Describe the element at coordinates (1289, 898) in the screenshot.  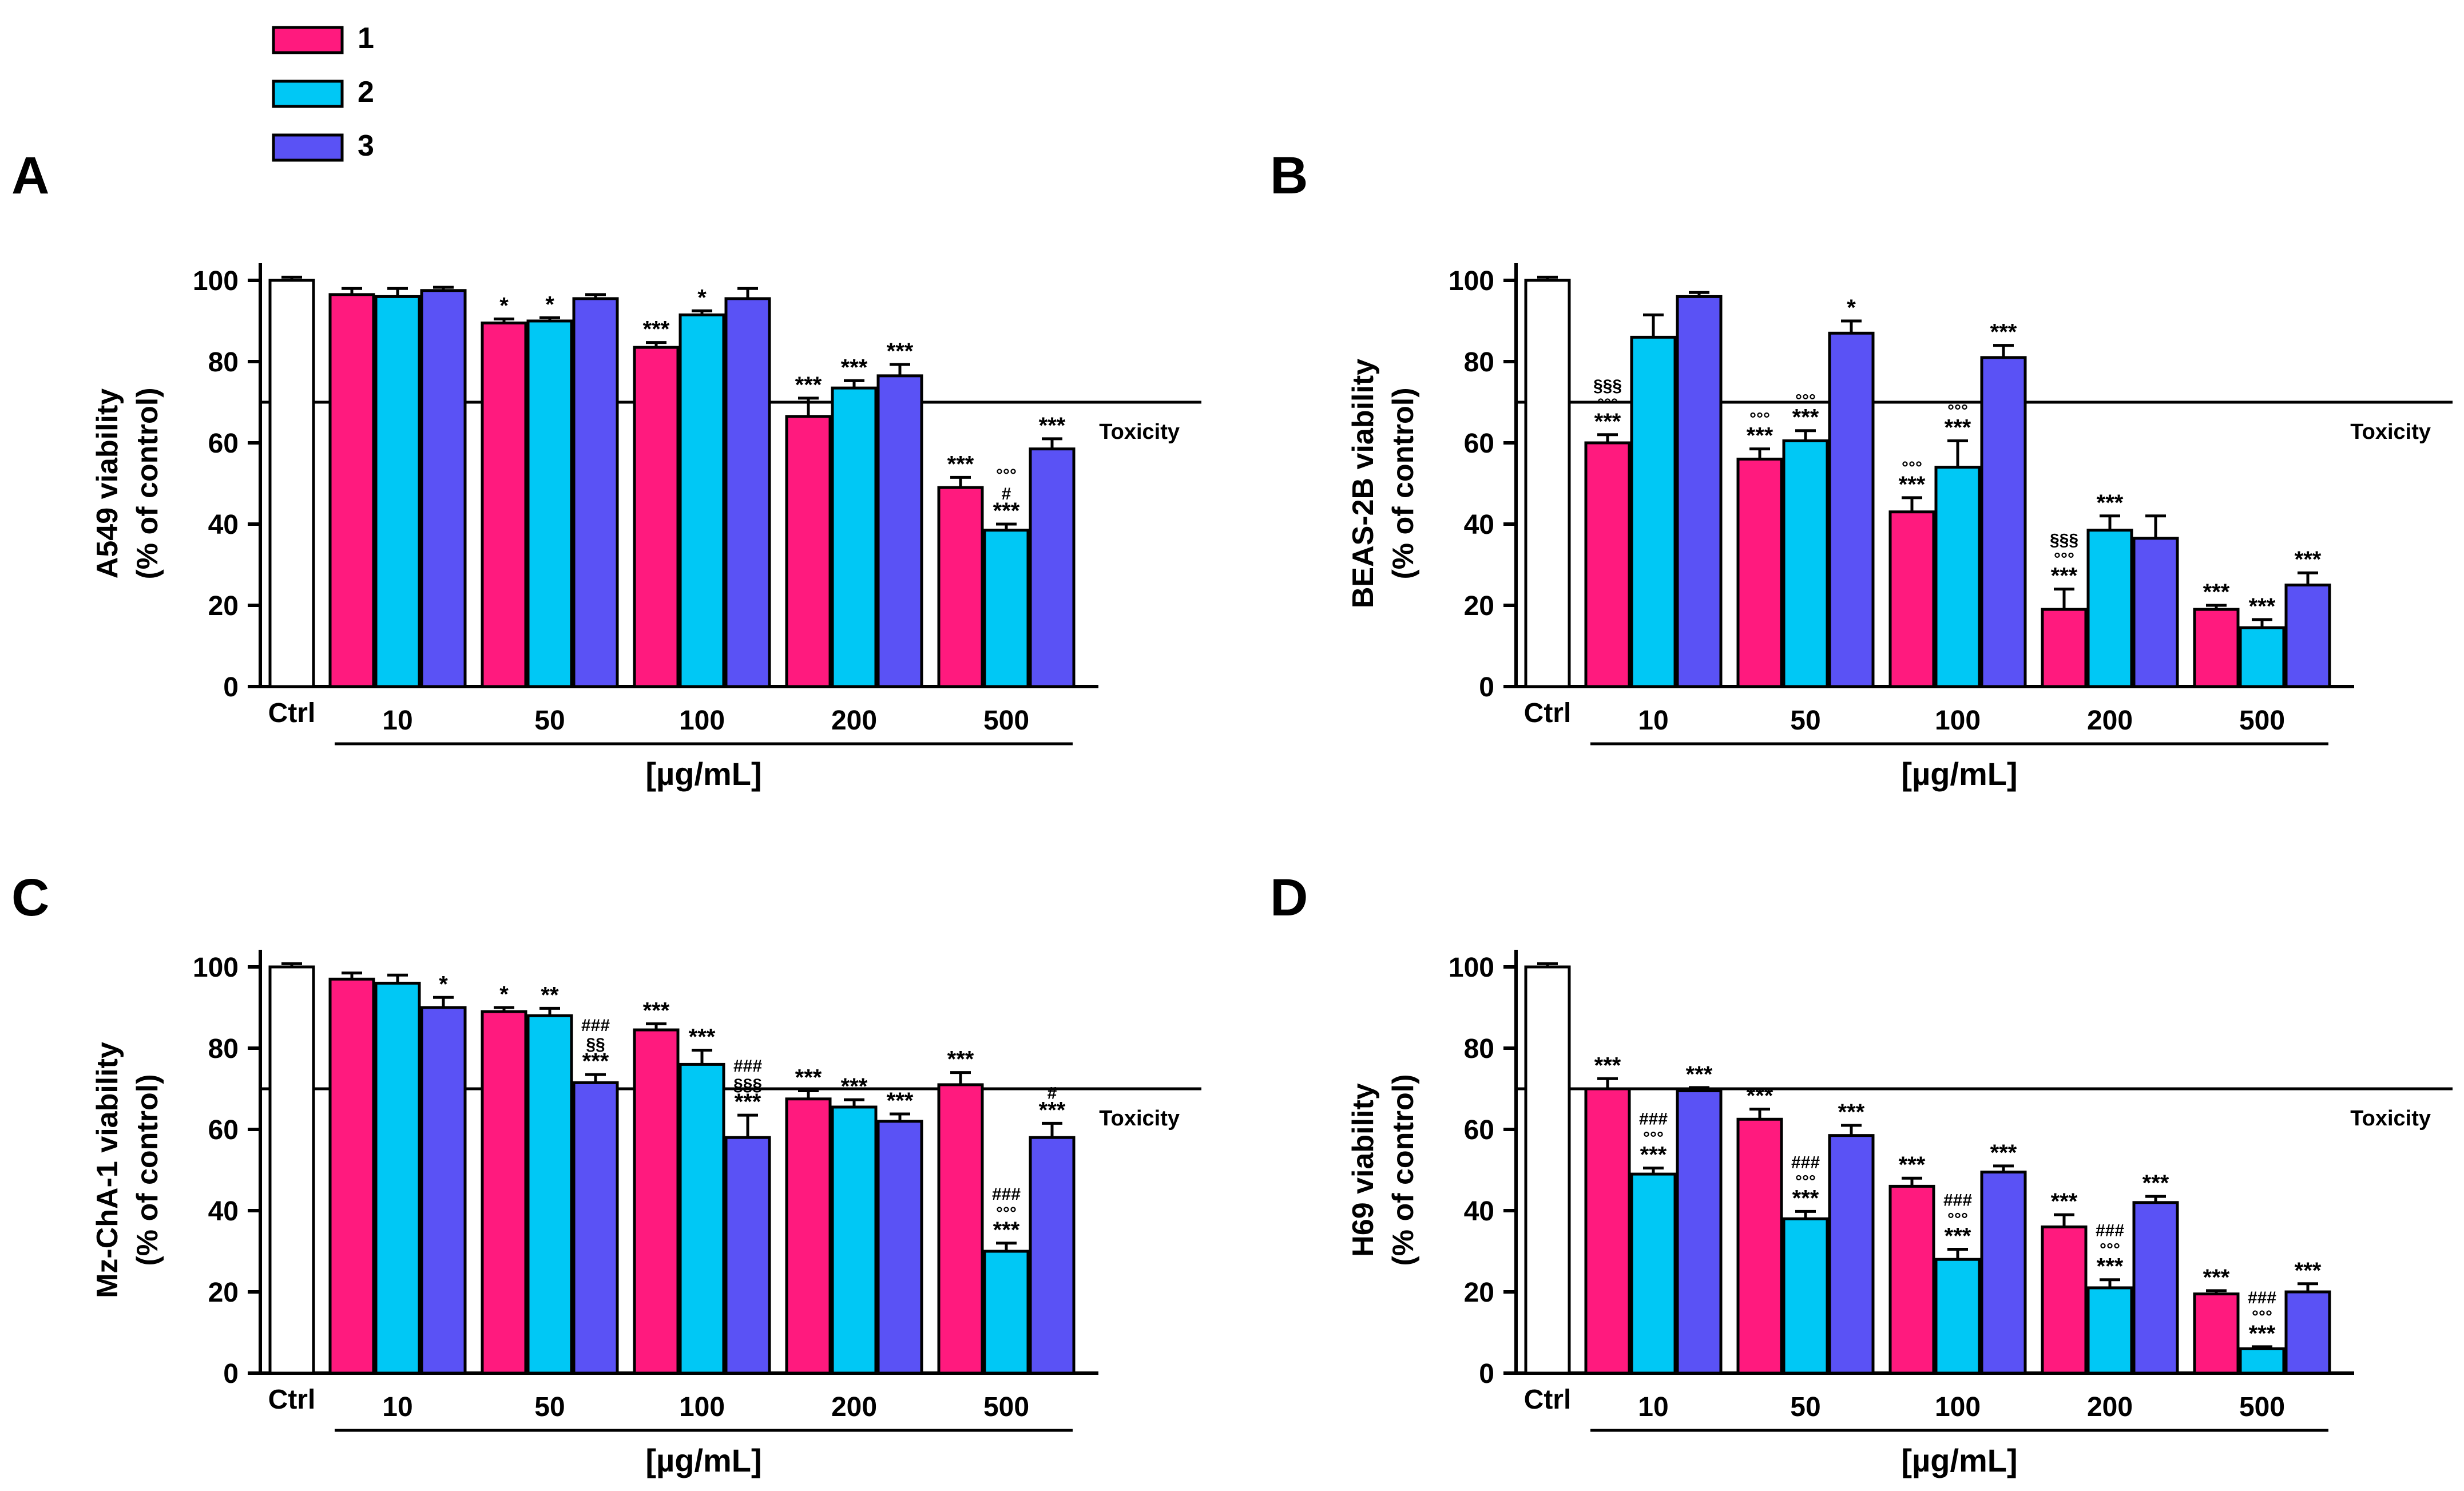
I see `panel-letter: D` at that location.